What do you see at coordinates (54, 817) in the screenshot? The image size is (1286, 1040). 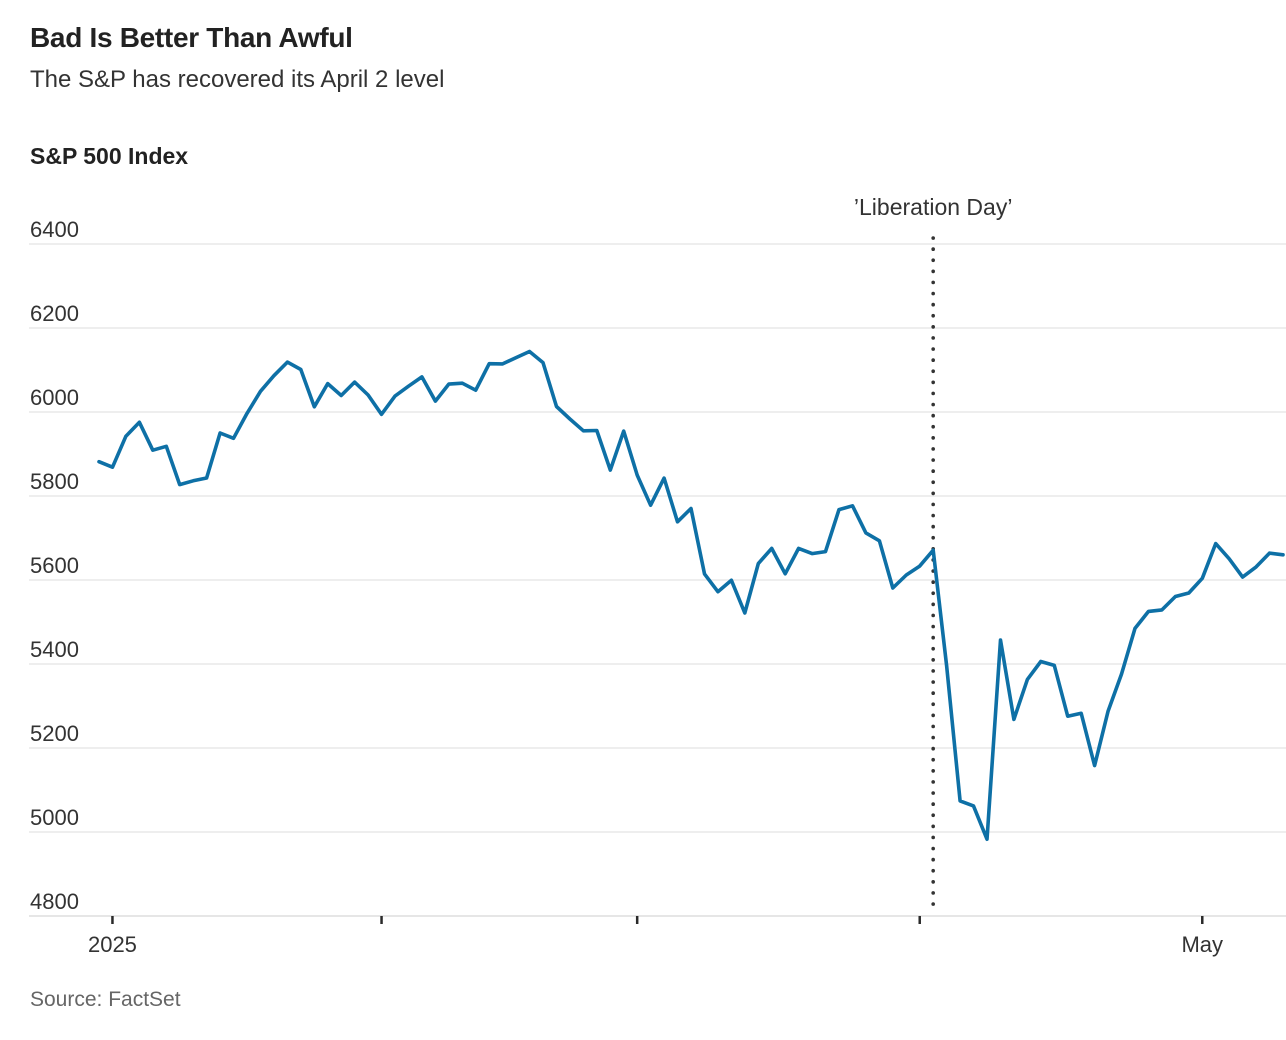 I see `y-axis-label: 5000` at bounding box center [54, 817].